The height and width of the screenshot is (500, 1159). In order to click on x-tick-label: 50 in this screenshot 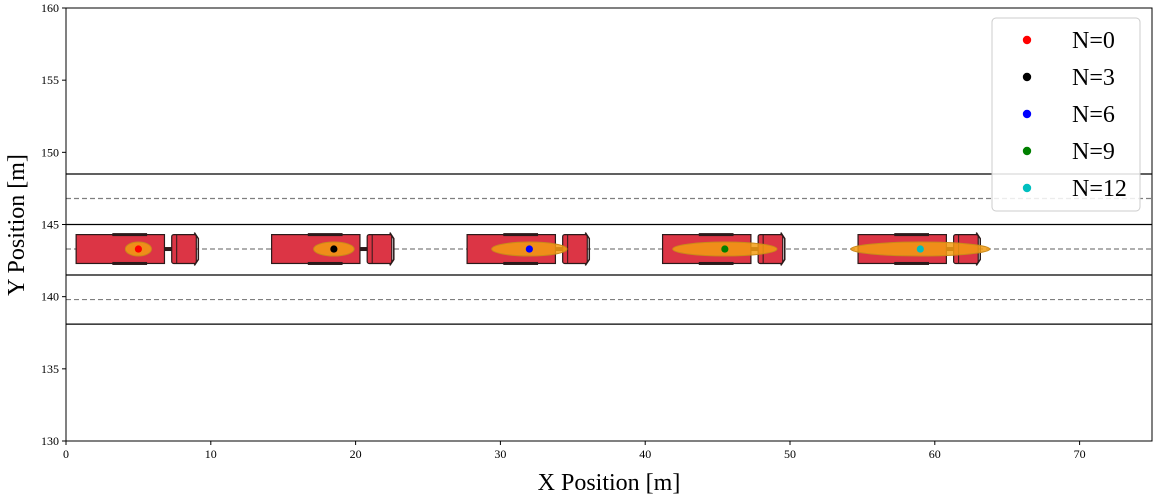, I will do `click(790, 454)`.